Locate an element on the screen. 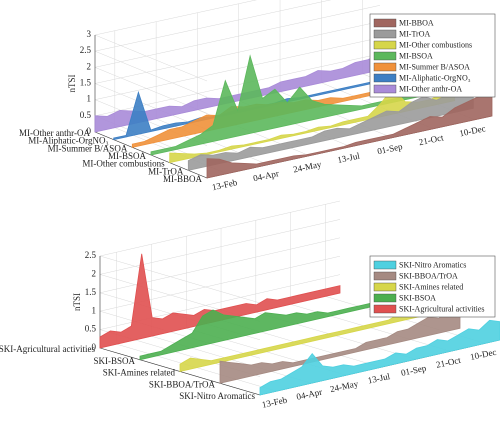 The height and width of the screenshot is (438, 500). series-axis-label: MI-Other combustions is located at coordinates (123, 164).